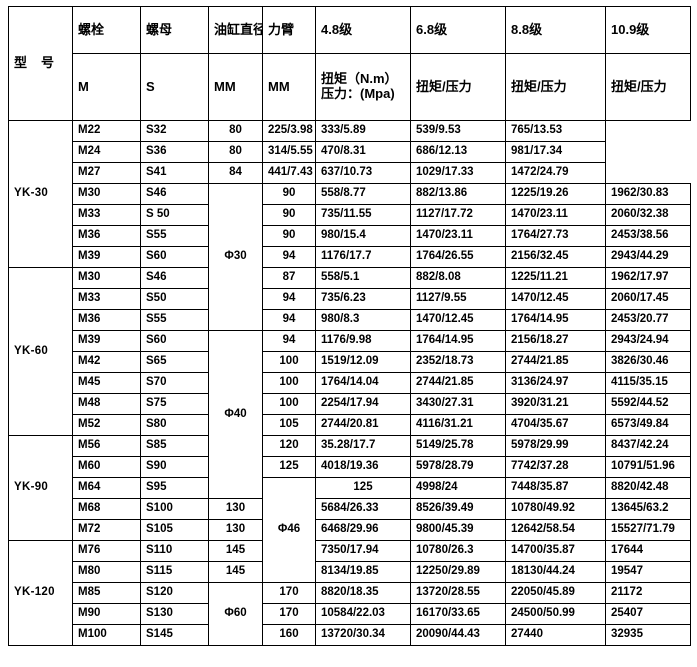 This screenshot has height=667, width=697. Describe the element at coordinates (458, 341) in the screenshot. I see `value-grade-6-8-cell: 1764/14.95` at that location.